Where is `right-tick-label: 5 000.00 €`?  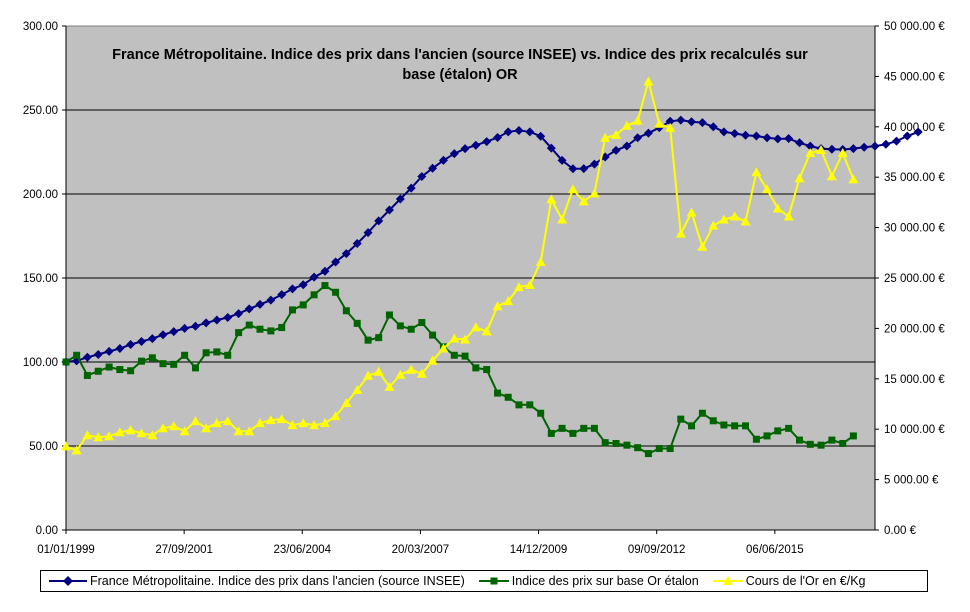 right-tick-label: 5 000.00 € is located at coordinates (911, 481).